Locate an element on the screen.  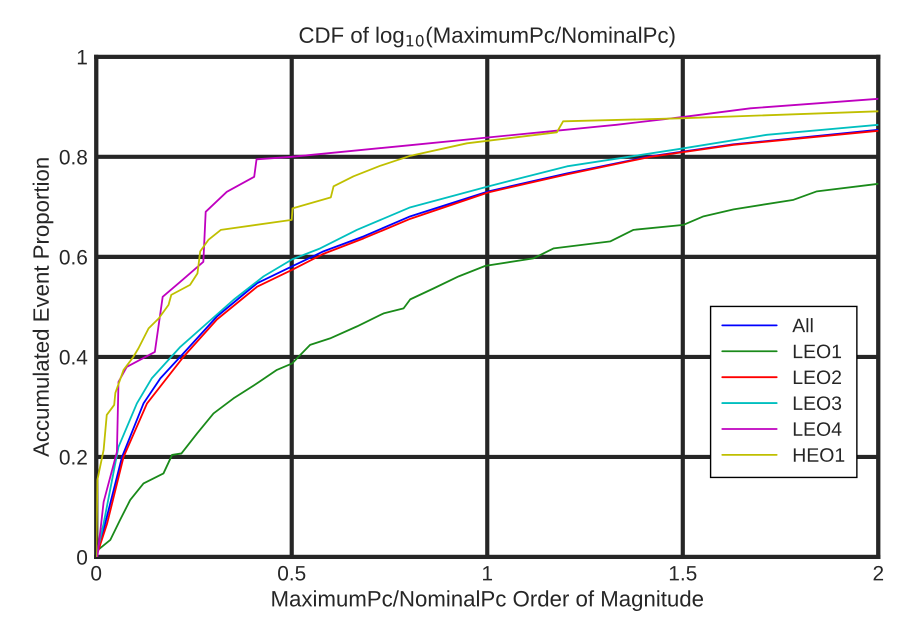
x-axis-title: MaximumPc/NominalPc Order of Magnitude is located at coordinates (488, 600).